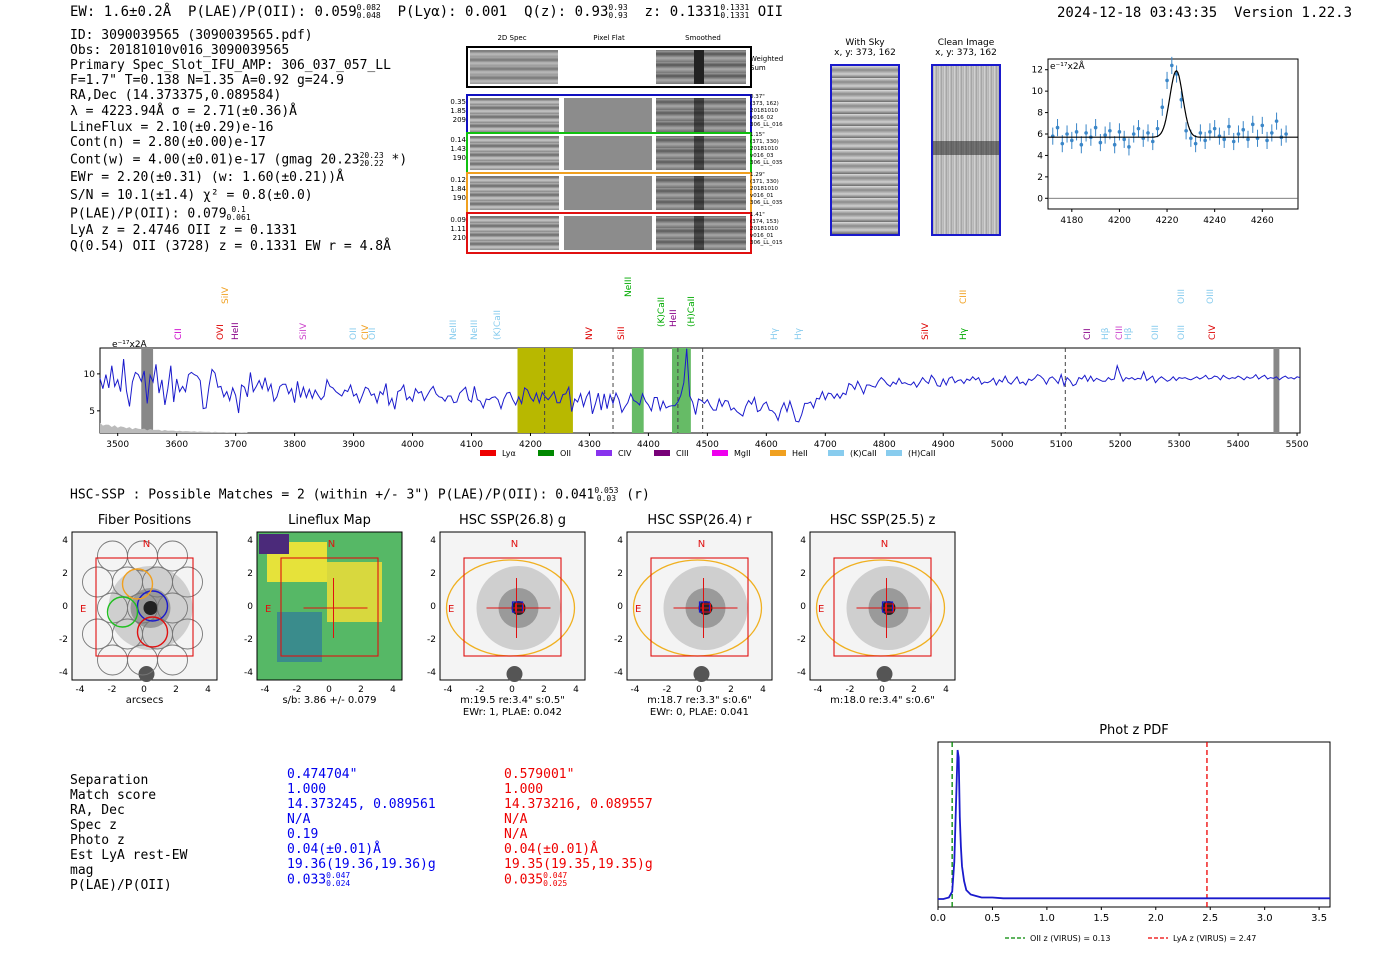 This screenshot has height=953, width=1400. Describe the element at coordinates (966, 43) in the screenshot. I see `clean-image-label: Clean Image` at that location.